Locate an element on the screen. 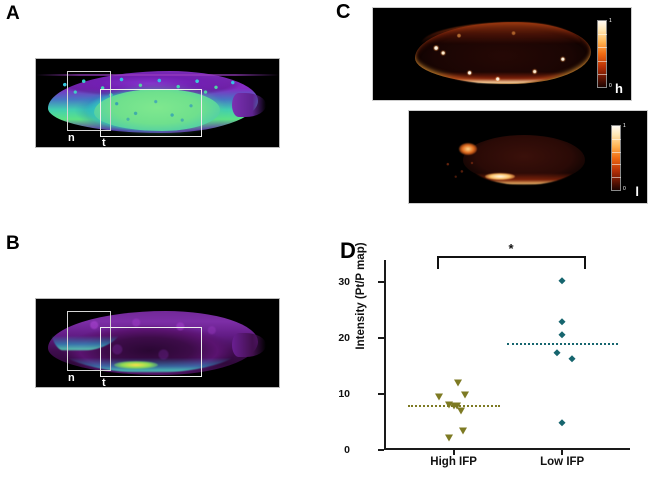 This screenshot has height=478, width=650. colorbar-c-l is located at coordinates (616, 158).